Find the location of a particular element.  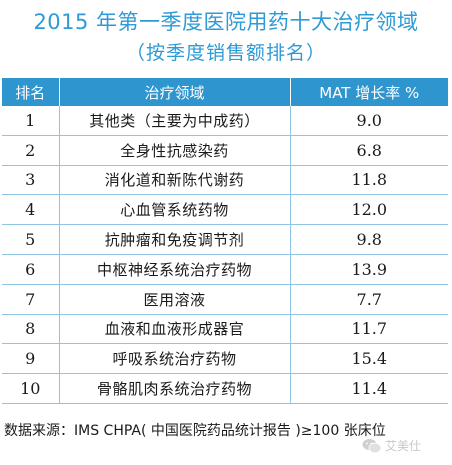

therapy-area-cell: 中枢神经系统治疗药物 is located at coordinates (175, 269).